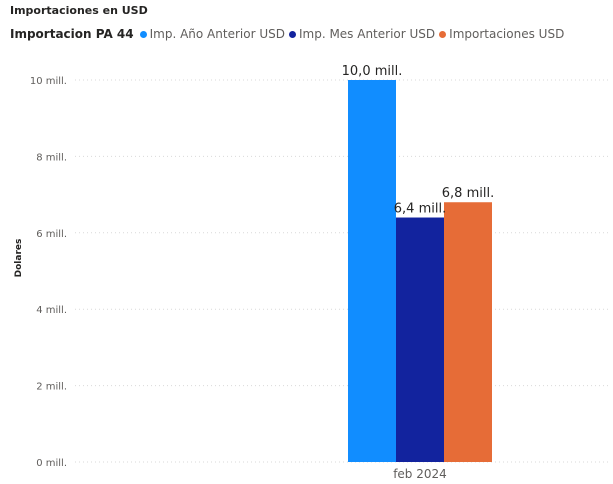 The width and height of the screenshot is (613, 484). I want to click on x-tick-label: feb 2024, so click(420, 474).